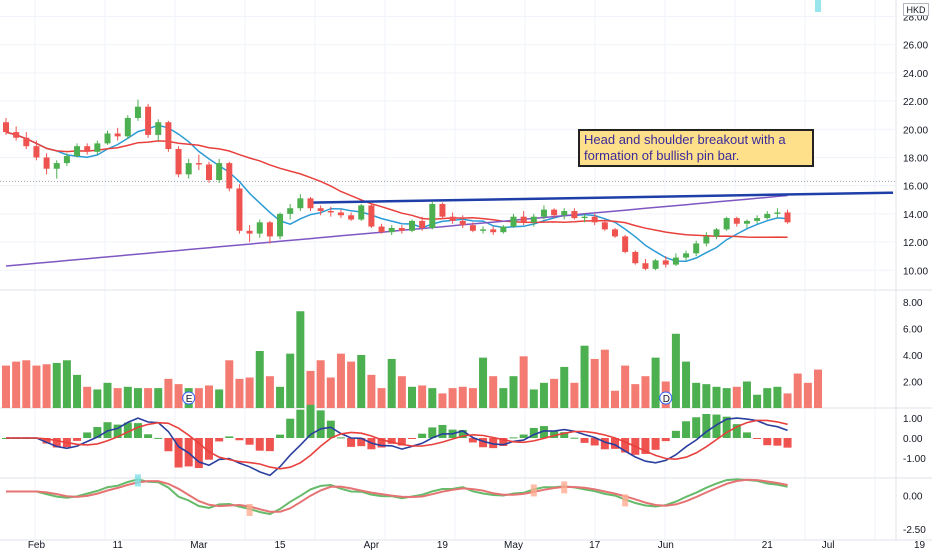  Describe the element at coordinates (199, 545) in the screenshot. I see `x-tick-label: Mar` at that location.